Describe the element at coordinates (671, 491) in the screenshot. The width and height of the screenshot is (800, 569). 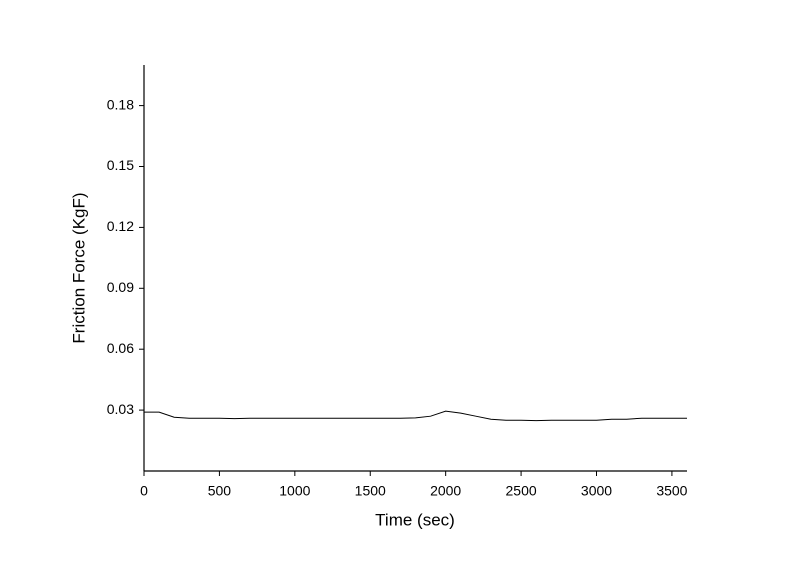
I see `x-tick-label: 3500` at that location.